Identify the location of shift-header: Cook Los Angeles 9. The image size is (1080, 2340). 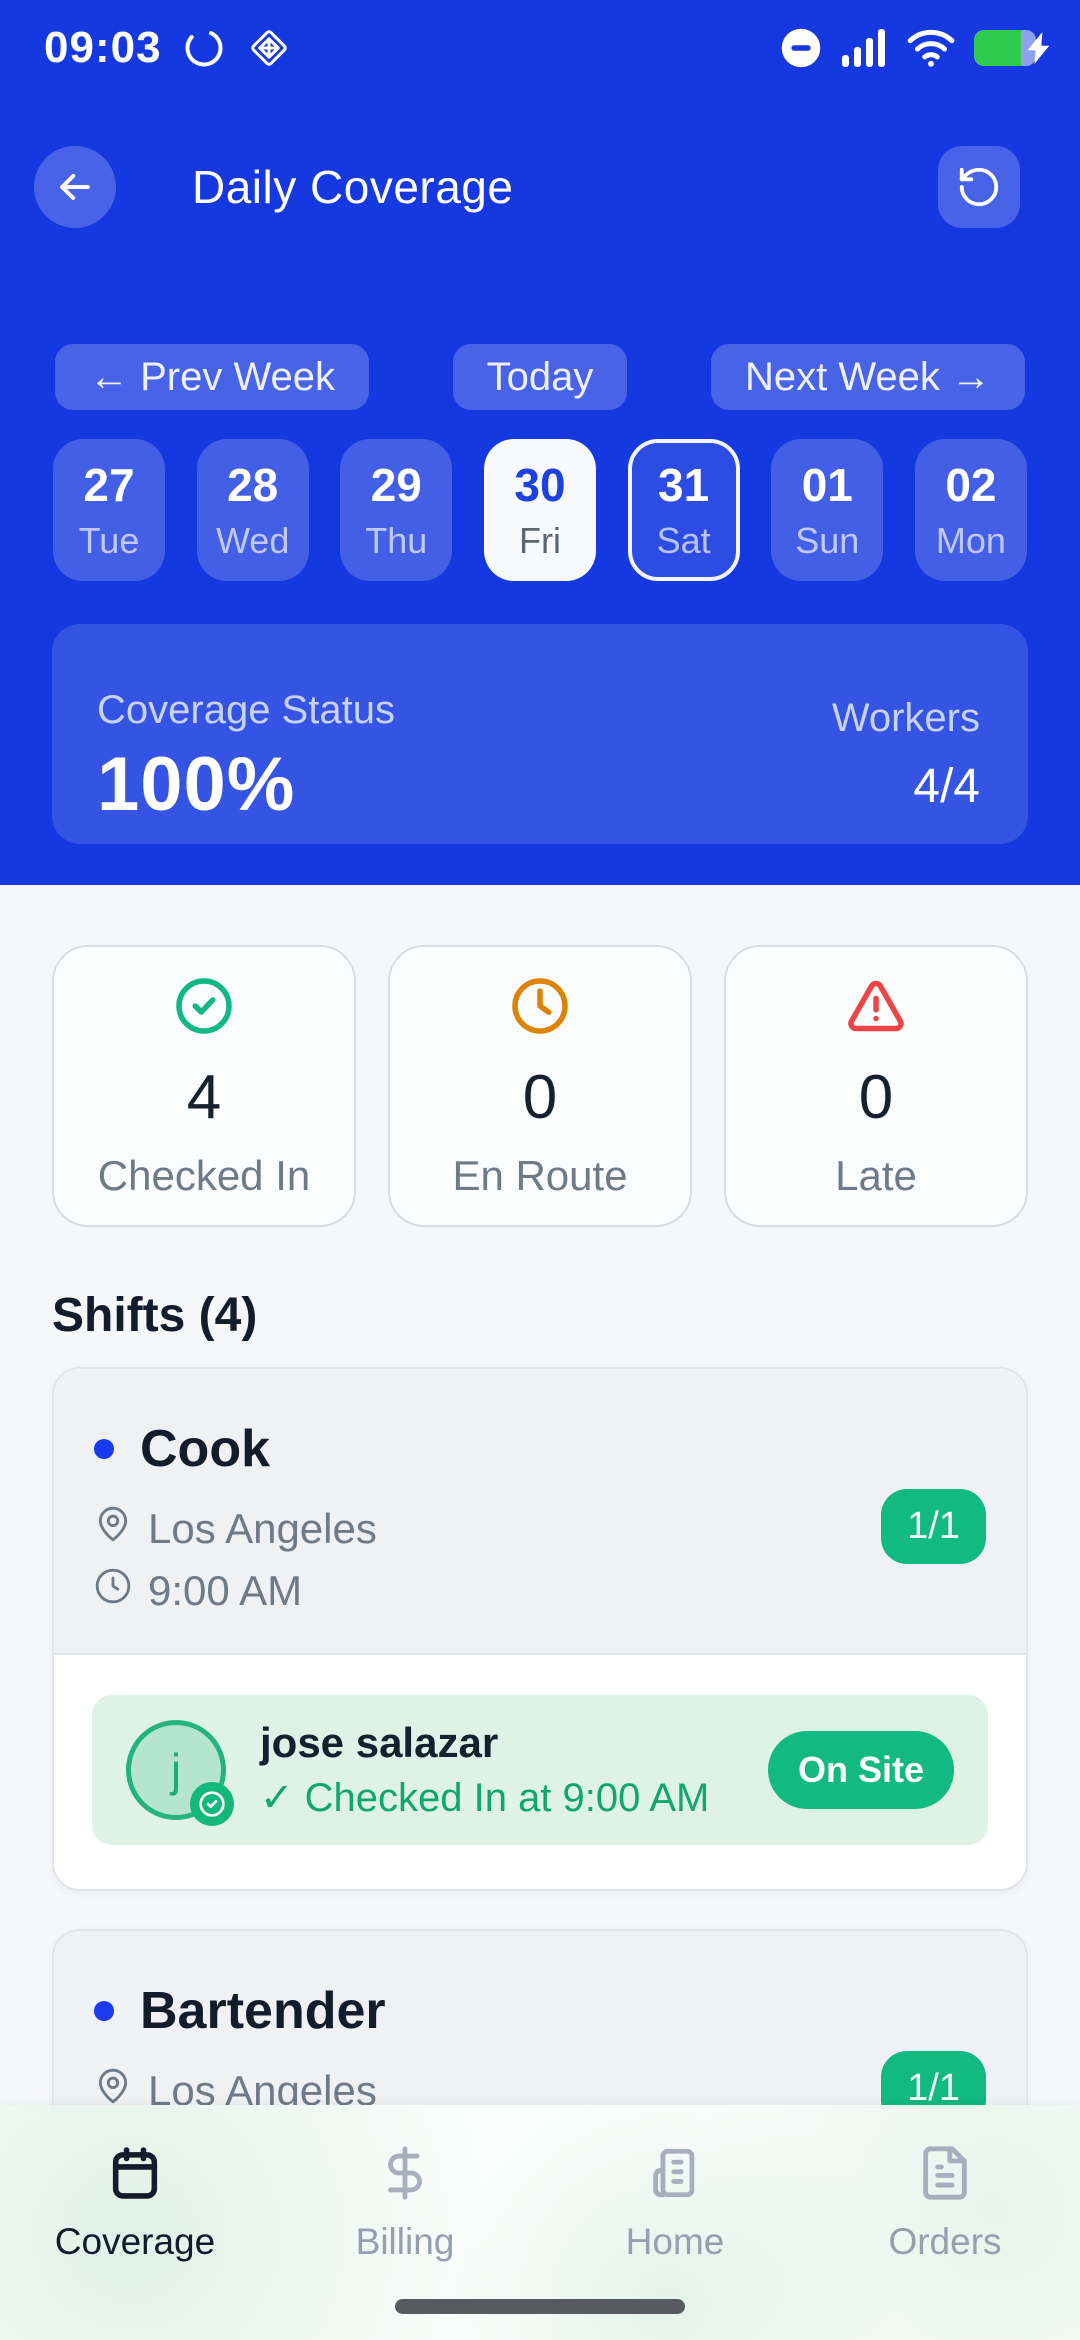
(540, 1512).